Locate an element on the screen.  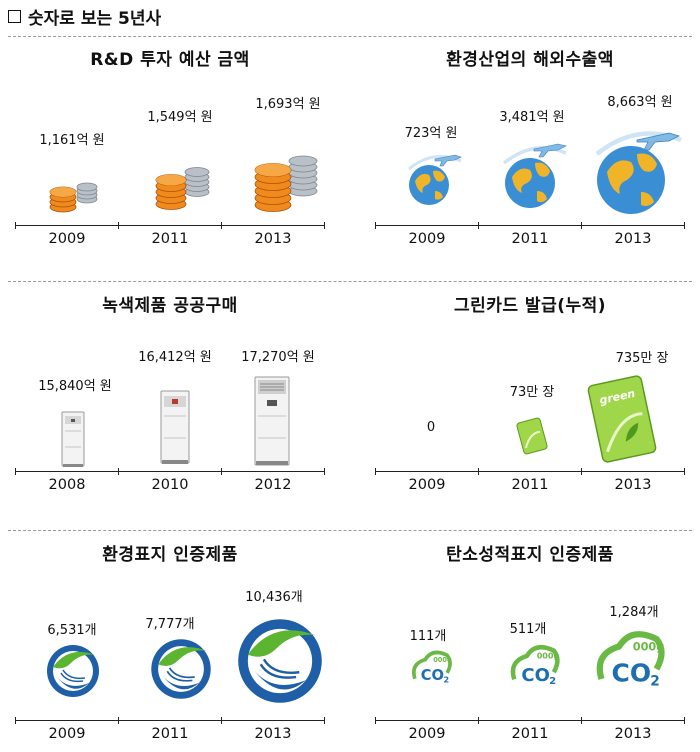
panel-title: 탄소성적표지 인증제품 is located at coordinates (530, 555).